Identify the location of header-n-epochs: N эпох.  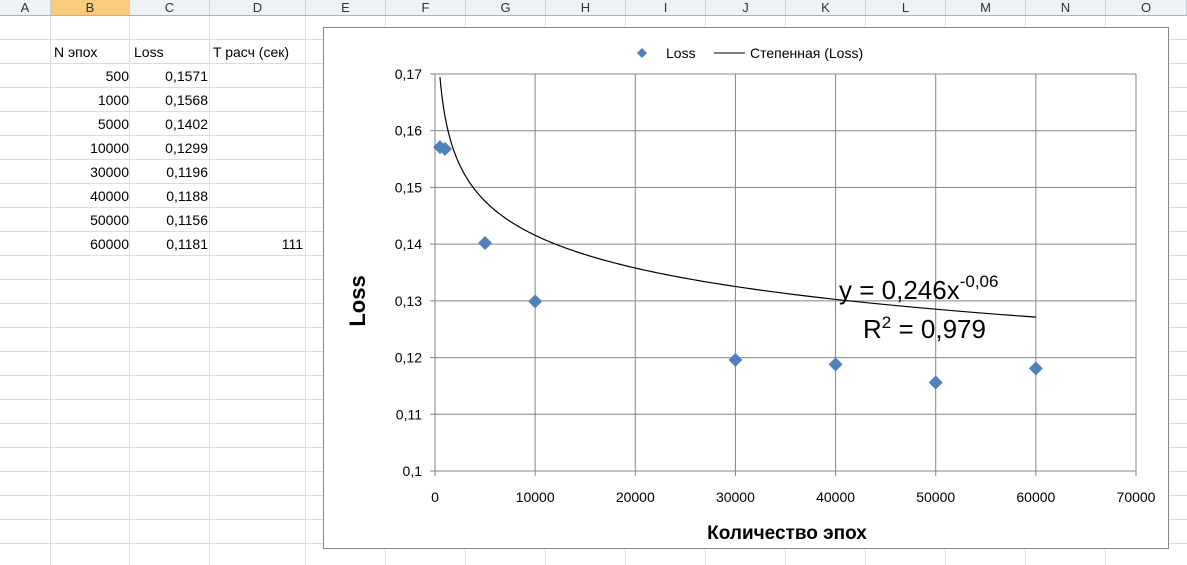
(76, 52).